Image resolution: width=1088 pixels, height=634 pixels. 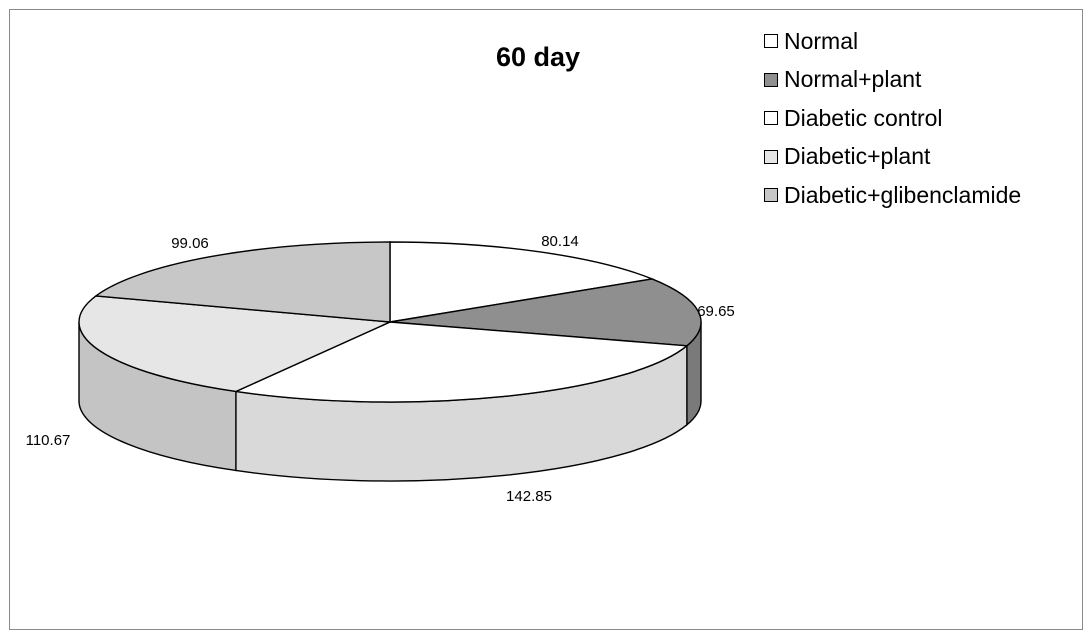 I want to click on legend-label: Normal+plant, so click(x=853, y=79).